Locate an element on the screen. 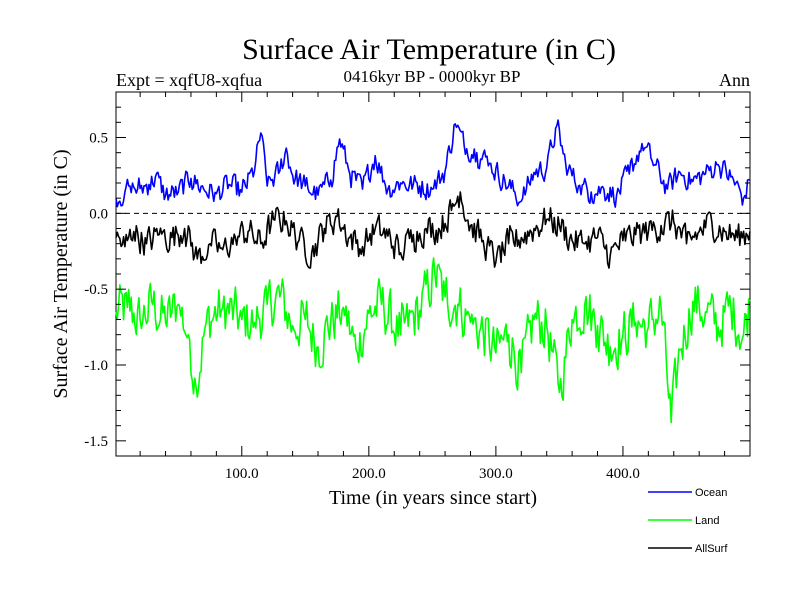  chart-subtitle-center: 0416kyr BP - 0000kyr BP is located at coordinates (432, 76).